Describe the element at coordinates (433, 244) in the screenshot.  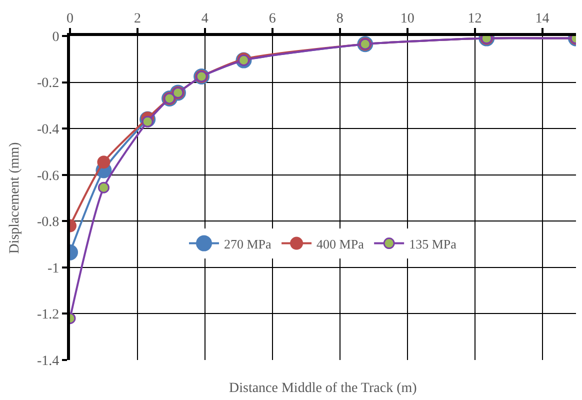
I see `legend-label: 135 MPa` at that location.